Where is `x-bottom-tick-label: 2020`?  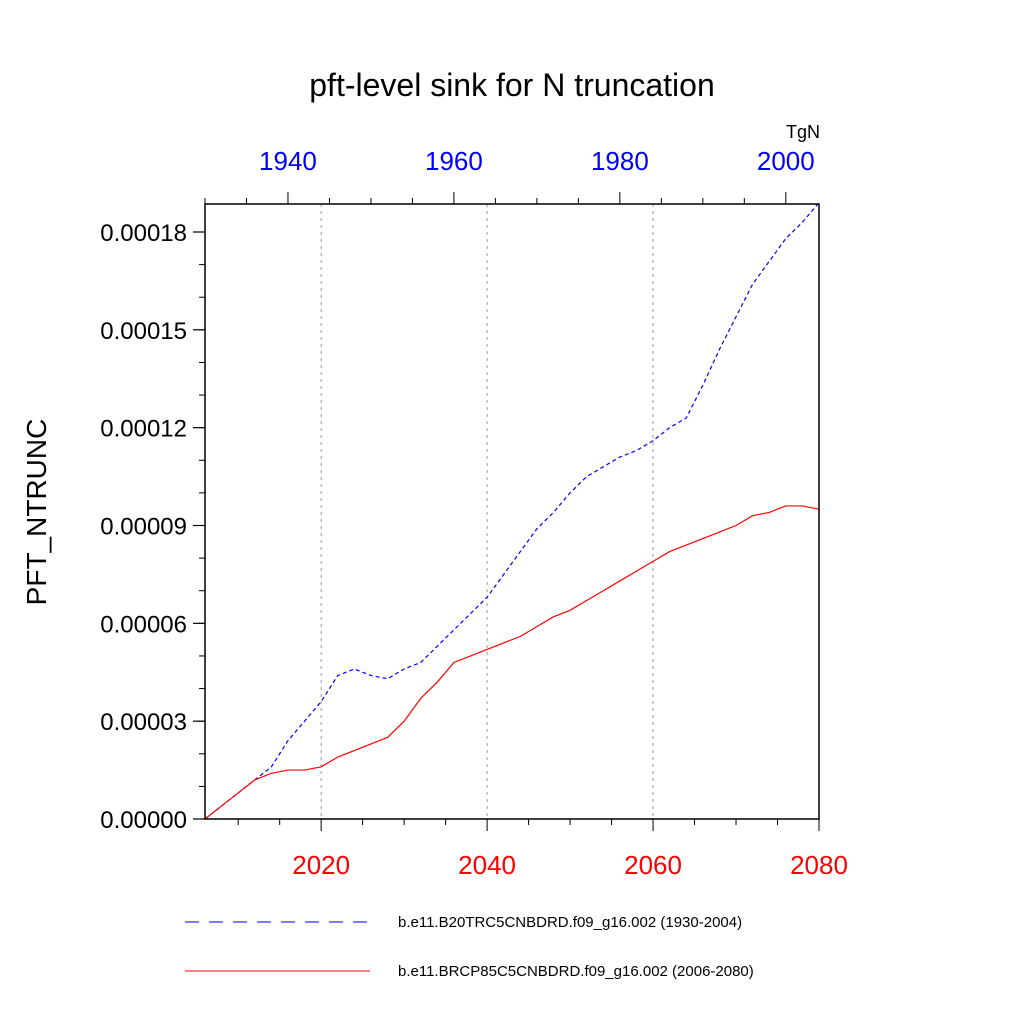 x-bottom-tick-label: 2020 is located at coordinates (321, 865).